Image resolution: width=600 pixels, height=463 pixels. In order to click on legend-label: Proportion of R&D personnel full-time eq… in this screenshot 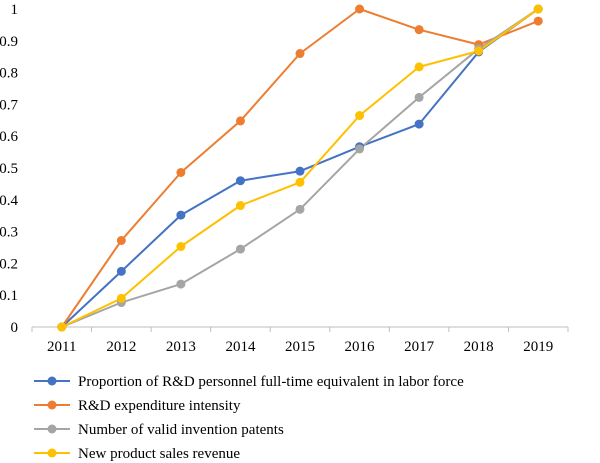, I will do `click(271, 382)`.